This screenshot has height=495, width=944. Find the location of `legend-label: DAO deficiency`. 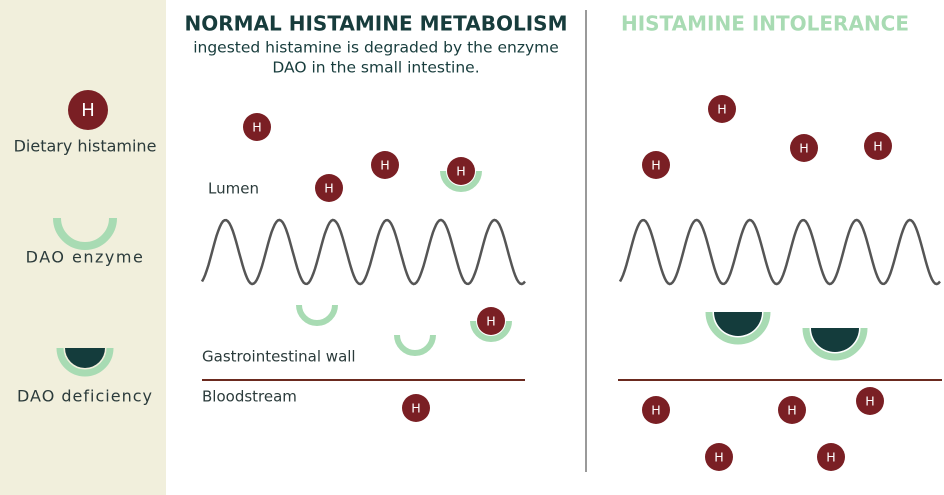

legend-label: DAO deficiency is located at coordinates (85, 396).